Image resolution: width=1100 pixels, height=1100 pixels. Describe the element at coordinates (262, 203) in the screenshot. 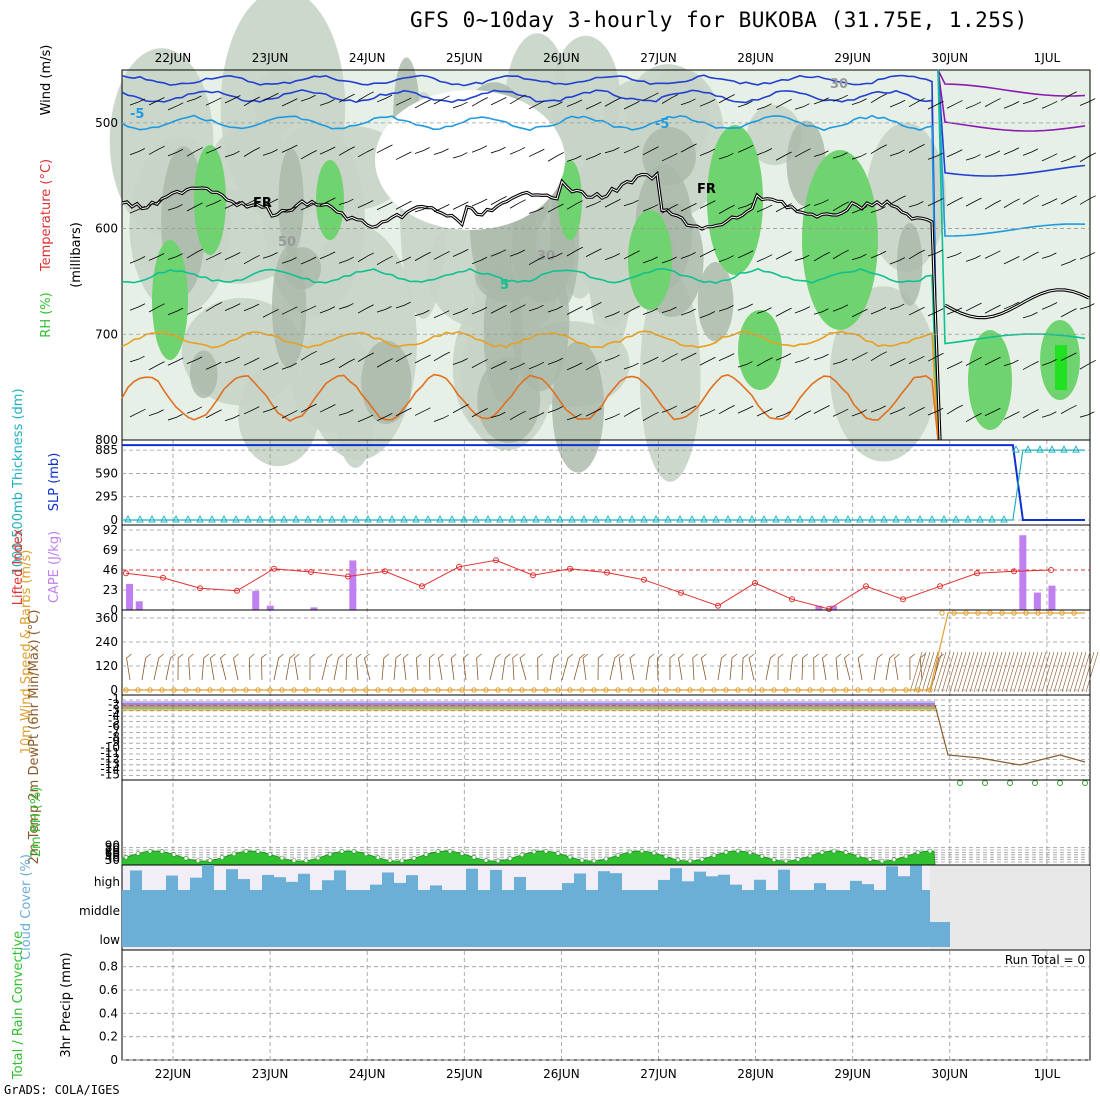

I see `contour-label: FR` at that location.